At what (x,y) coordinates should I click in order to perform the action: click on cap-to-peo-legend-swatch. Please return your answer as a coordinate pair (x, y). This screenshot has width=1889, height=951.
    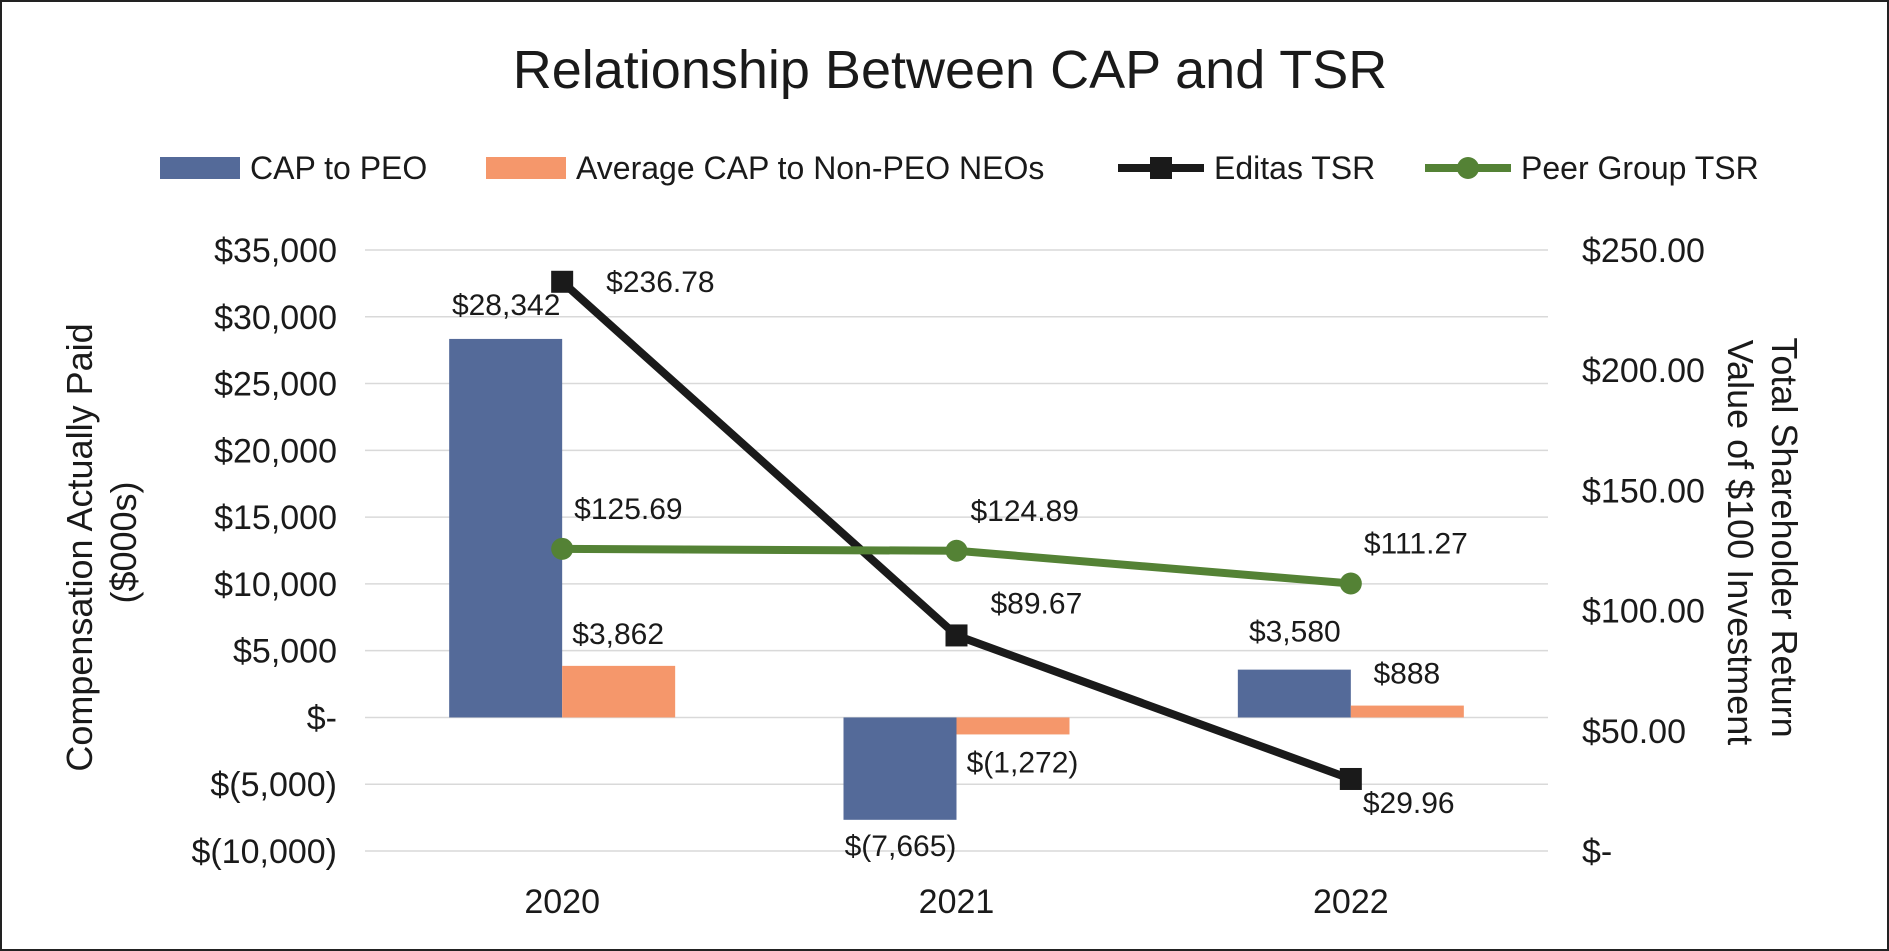
    Looking at the image, I should click on (200, 168).